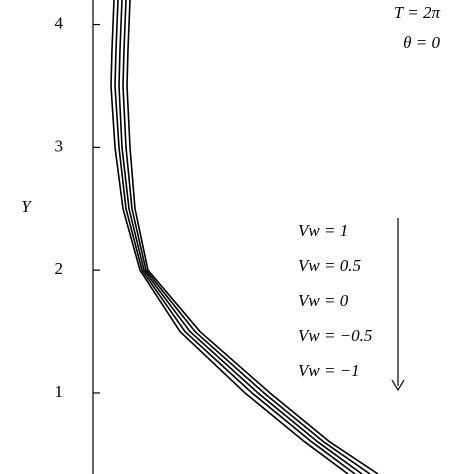 The width and height of the screenshot is (474, 474). Describe the element at coordinates (59, 22) in the screenshot. I see `y-tick-label: 4` at that location.